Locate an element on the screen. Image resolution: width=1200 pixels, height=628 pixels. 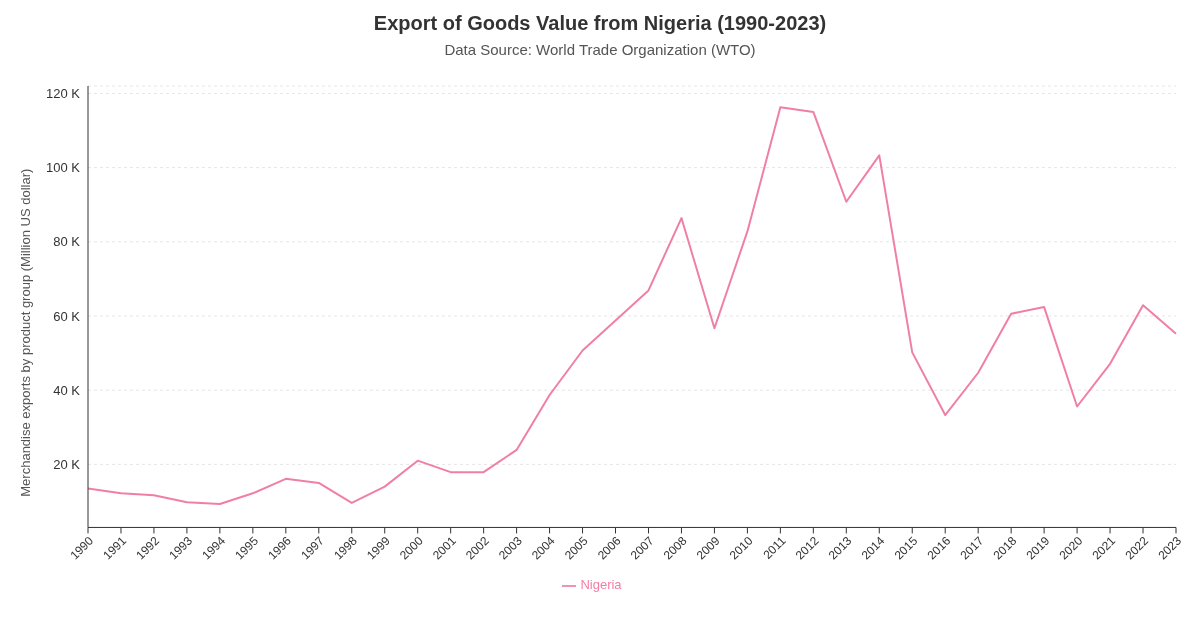
chart-subtitle: Data Source: World Trade Organization (WTO) is located at coordinates (600, 49).